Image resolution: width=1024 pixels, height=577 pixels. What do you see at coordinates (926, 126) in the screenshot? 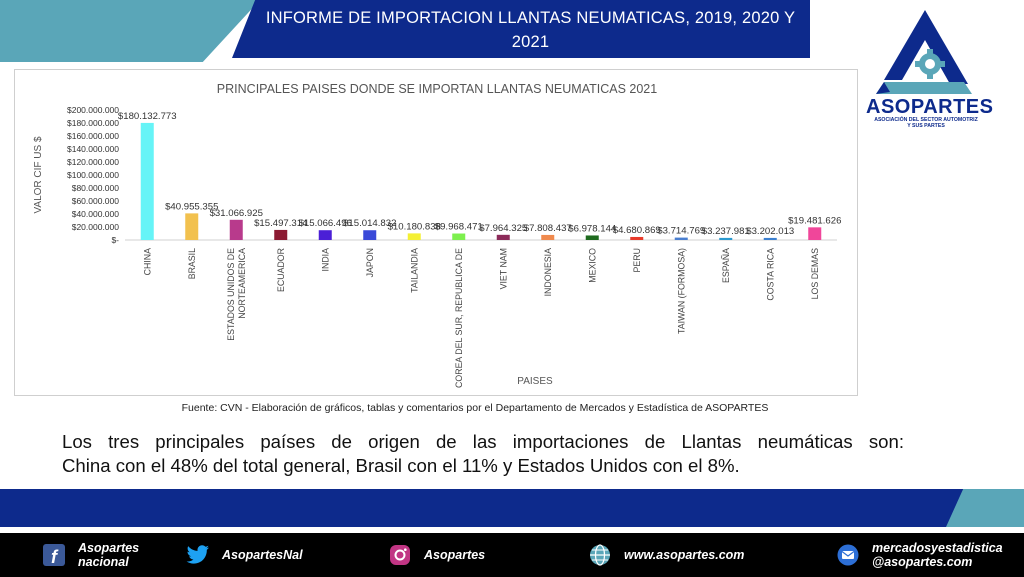
I see `logo-subtitle-line2: Y SUS PARTES` at bounding box center [926, 126].